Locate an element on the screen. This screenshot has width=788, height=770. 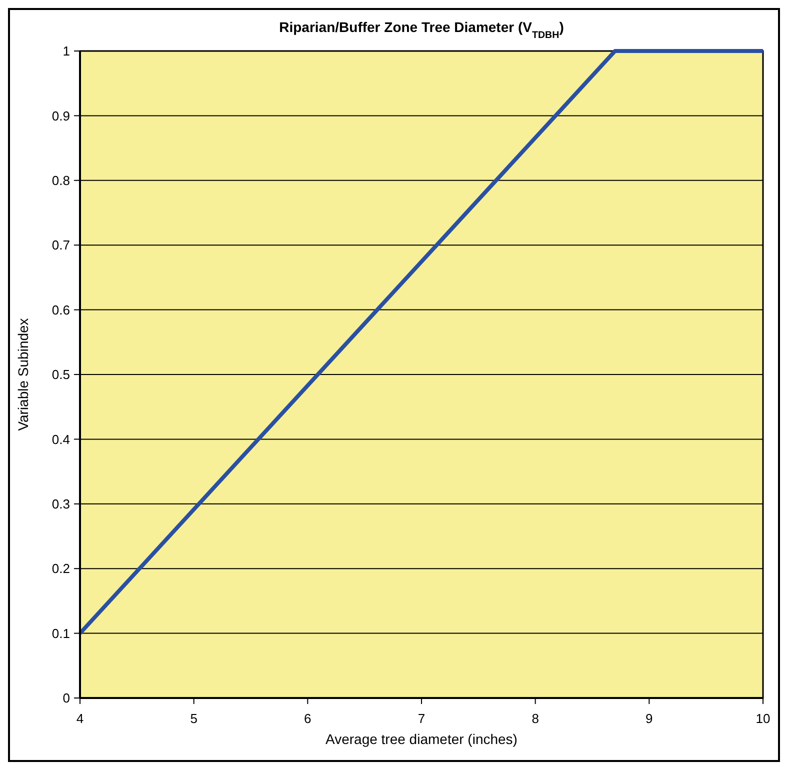
x-tick-label: 10 is located at coordinates (763, 718).